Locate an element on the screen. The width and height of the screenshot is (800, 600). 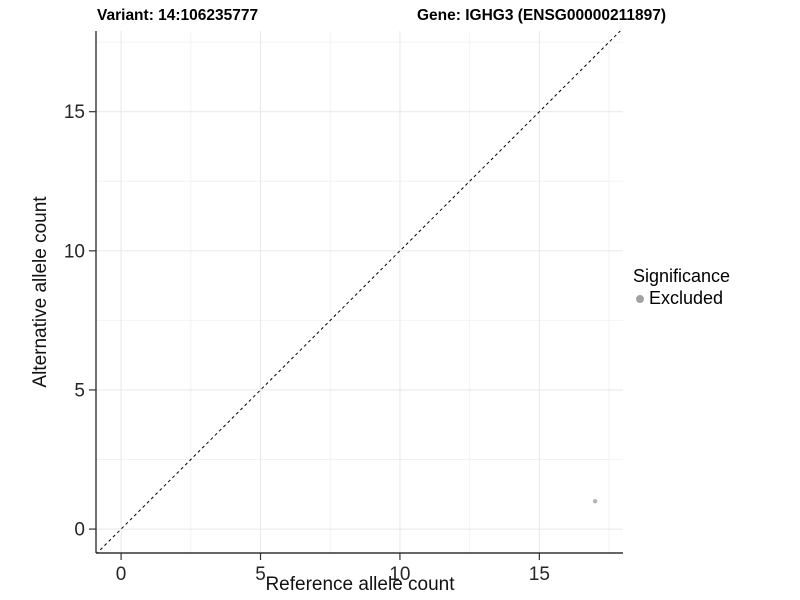
legend-title: Significance is located at coordinates (682, 276).